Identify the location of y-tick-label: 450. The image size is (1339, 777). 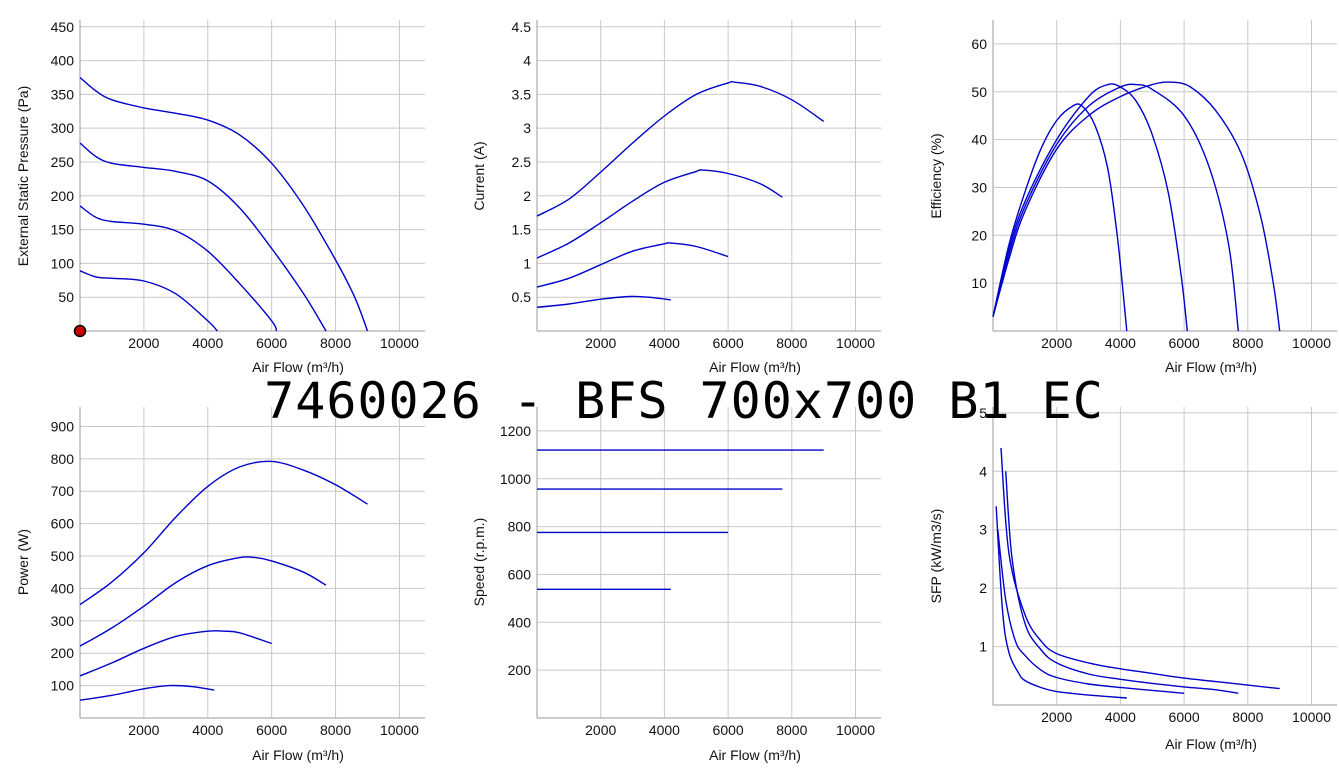
(63, 27).